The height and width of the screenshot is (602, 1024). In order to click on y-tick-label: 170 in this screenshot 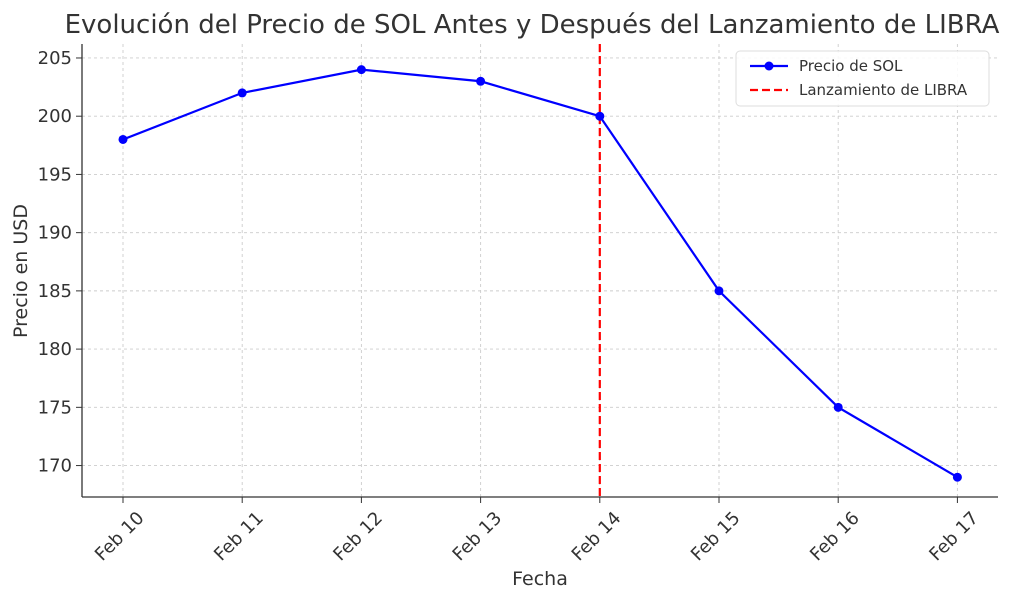, I will do `click(55, 466)`.